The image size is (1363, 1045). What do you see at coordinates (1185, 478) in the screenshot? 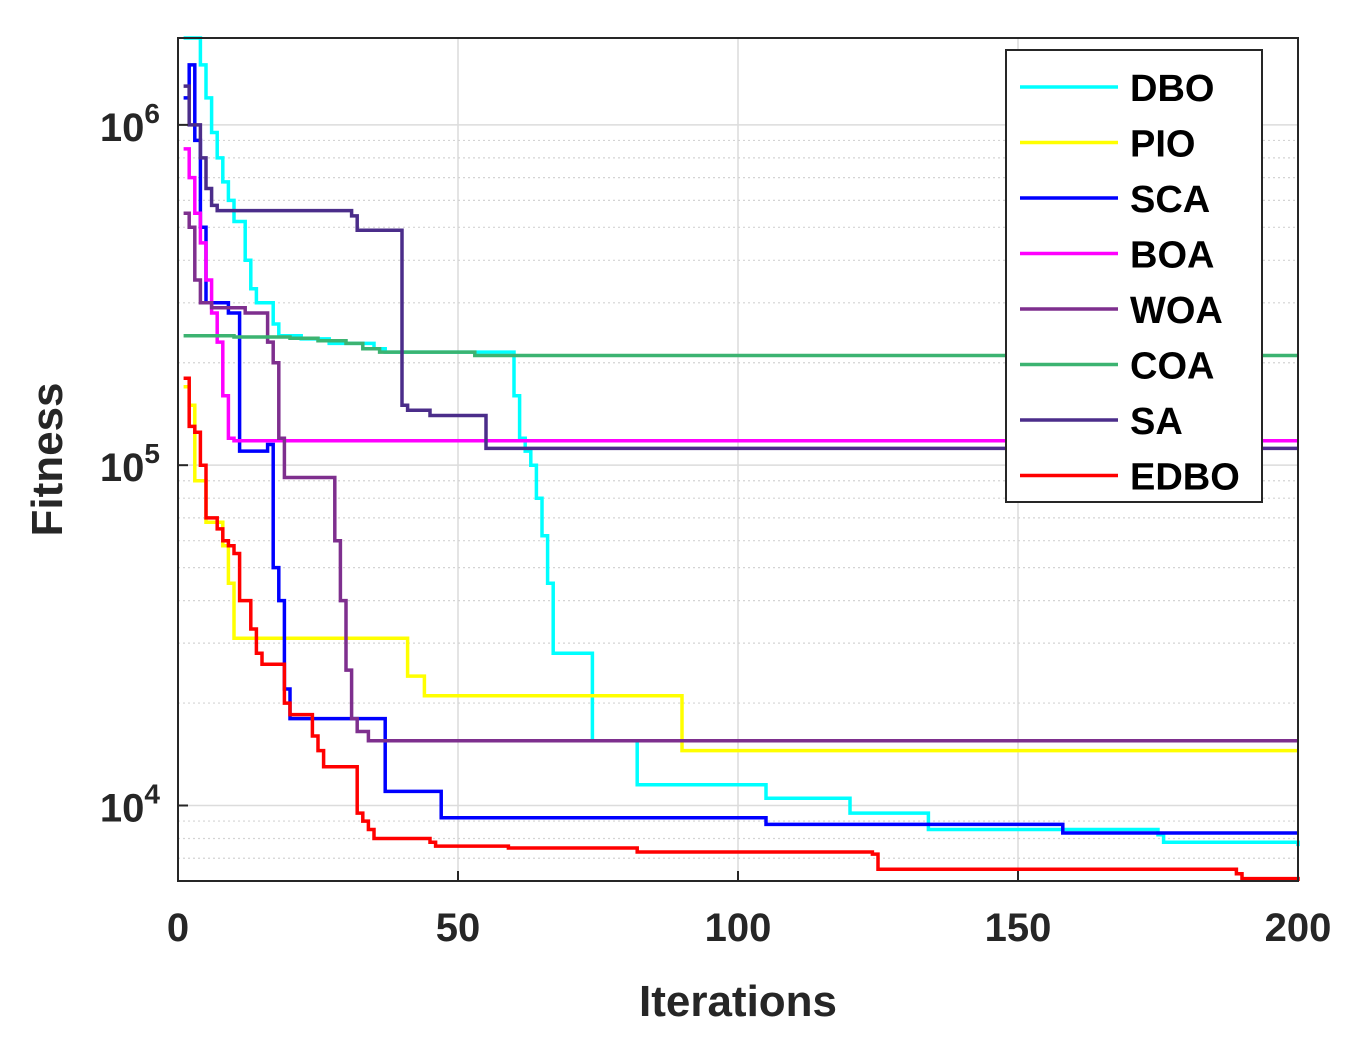
I see `legend-label-edbo: EDBO` at bounding box center [1185, 478].